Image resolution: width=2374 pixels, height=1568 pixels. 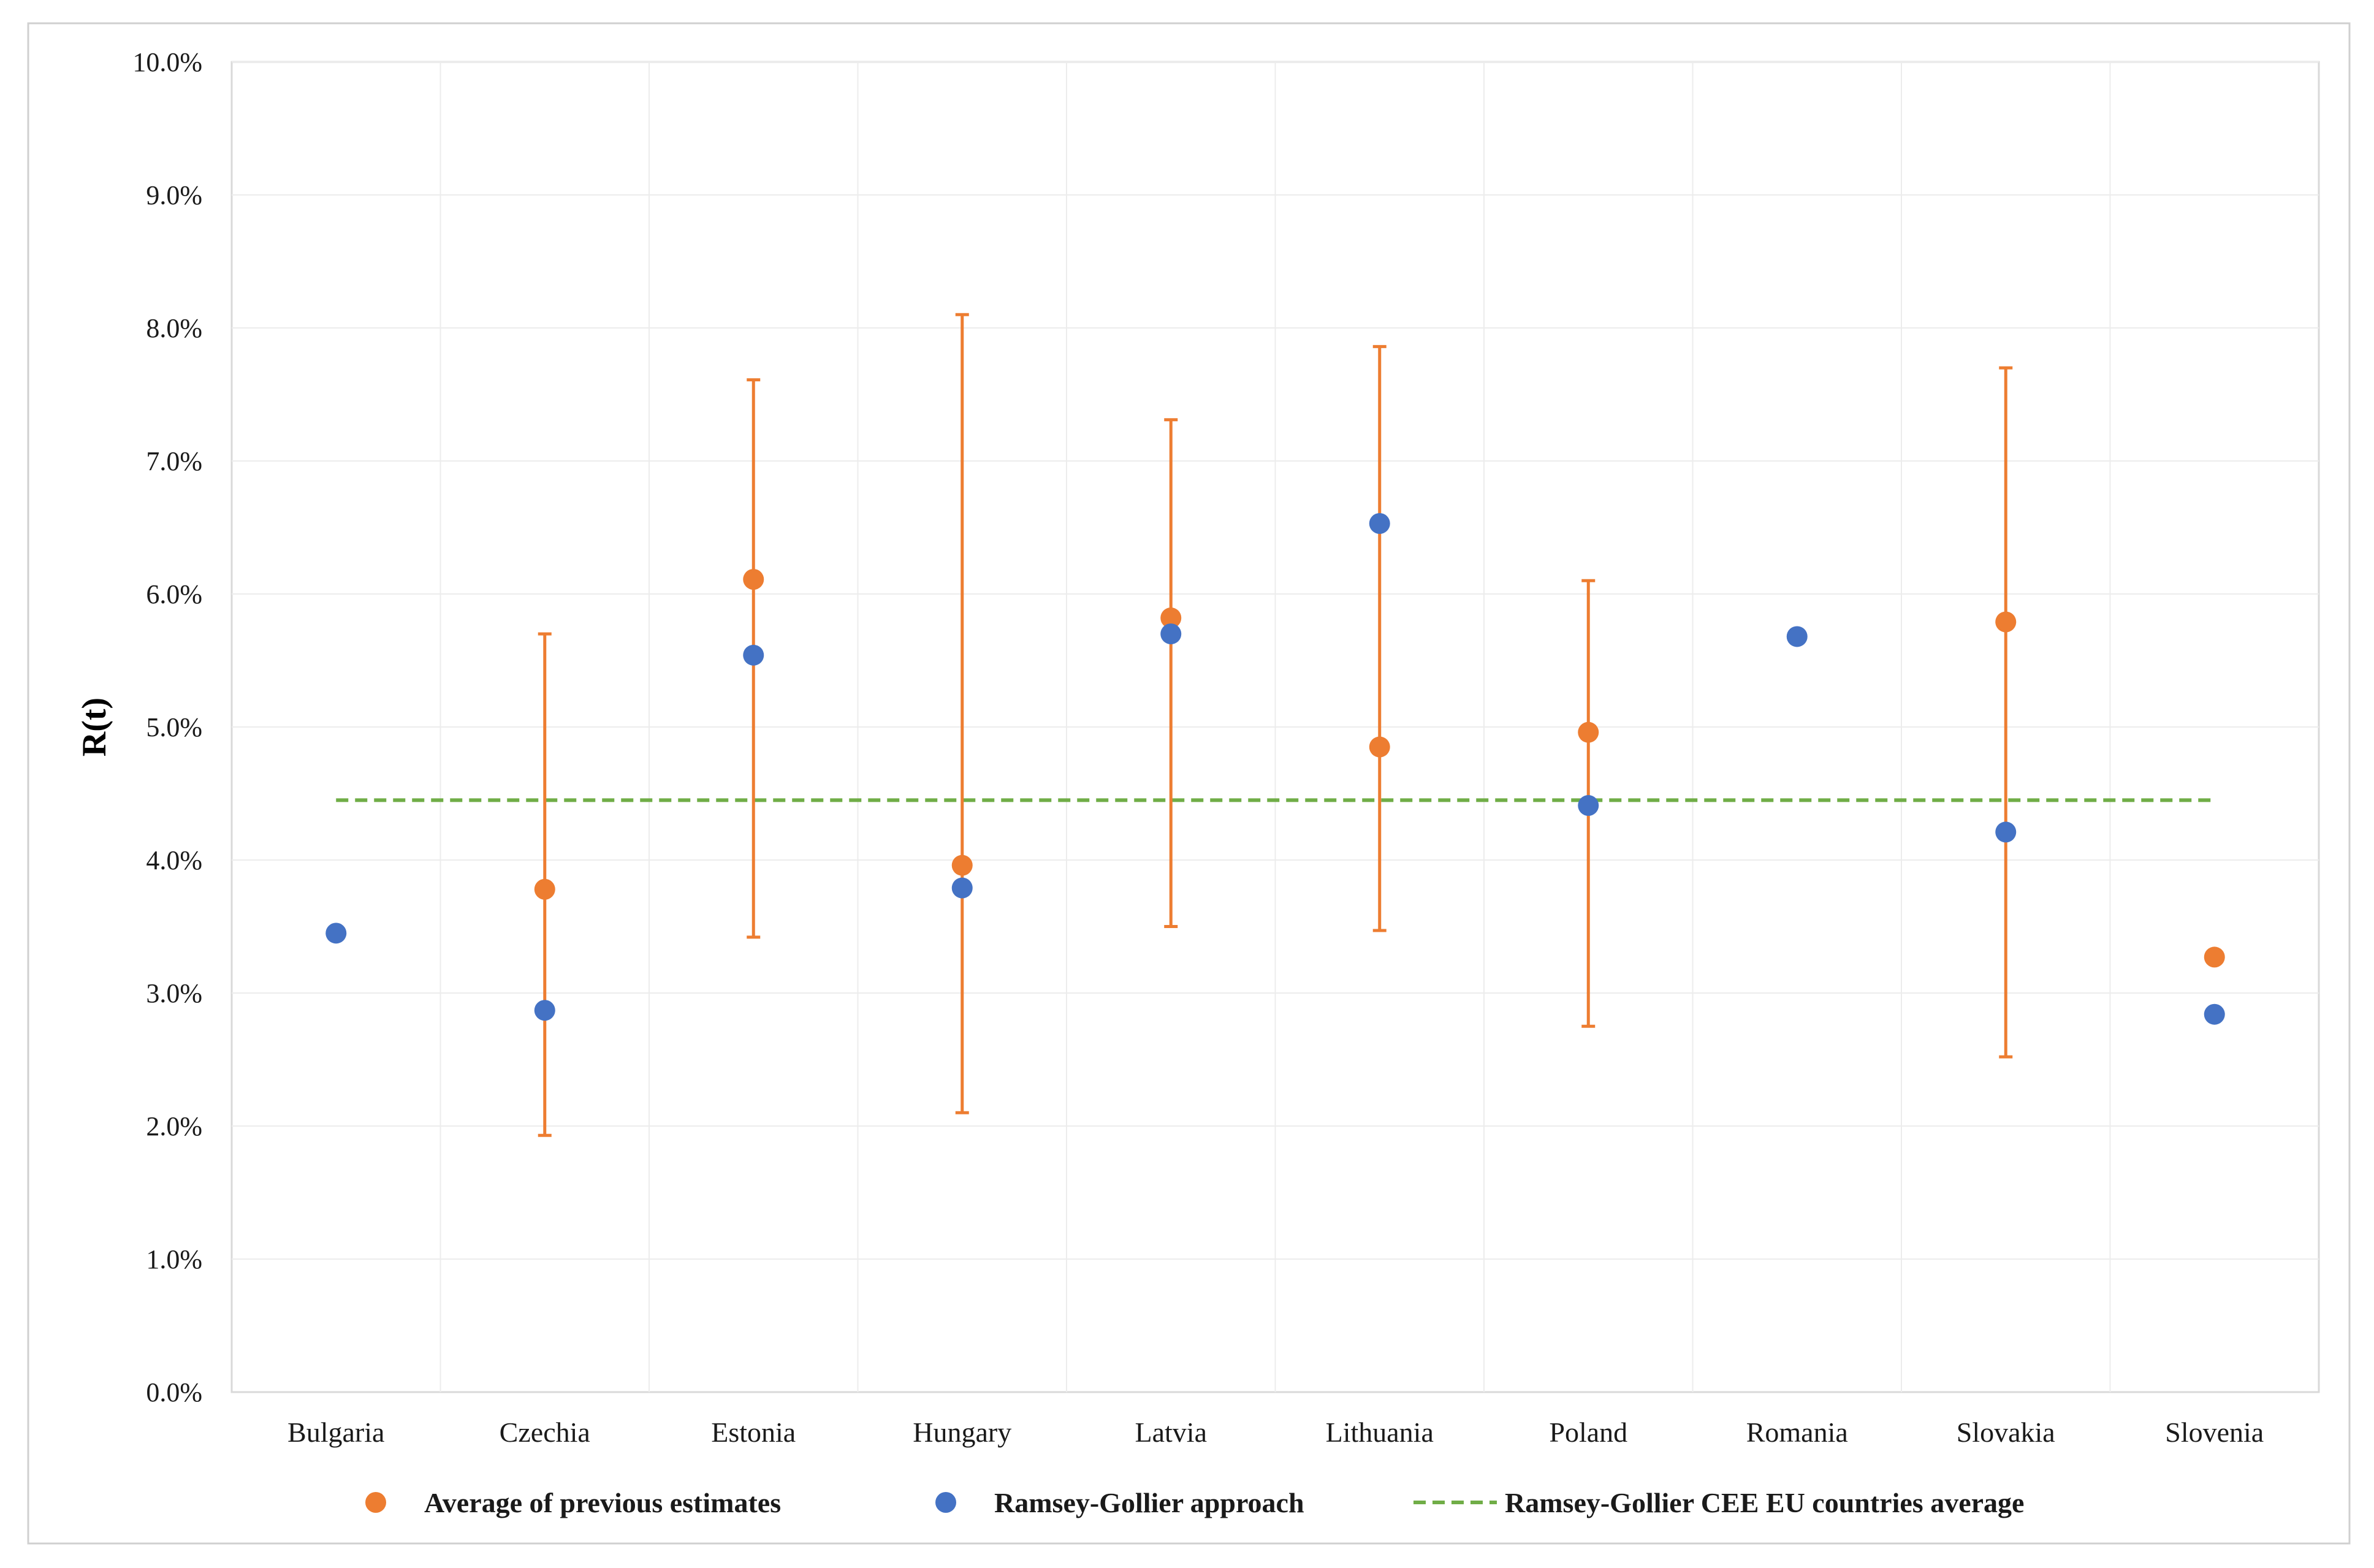 What do you see at coordinates (2214, 1433) in the screenshot?
I see `x-category-label: Slovenia` at bounding box center [2214, 1433].